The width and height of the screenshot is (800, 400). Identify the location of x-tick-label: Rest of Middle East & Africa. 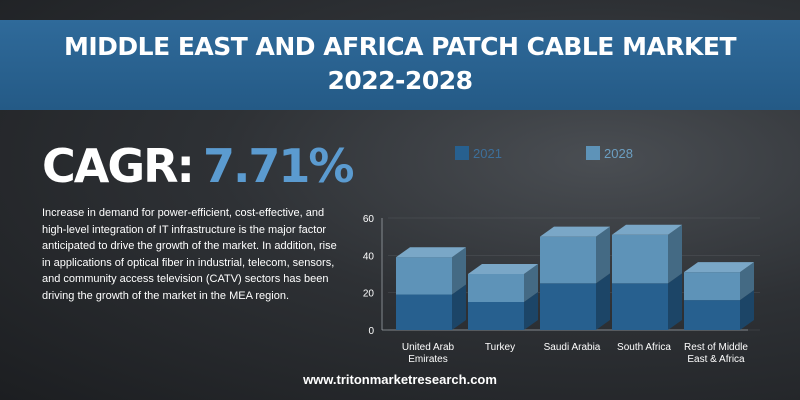
(716, 353).